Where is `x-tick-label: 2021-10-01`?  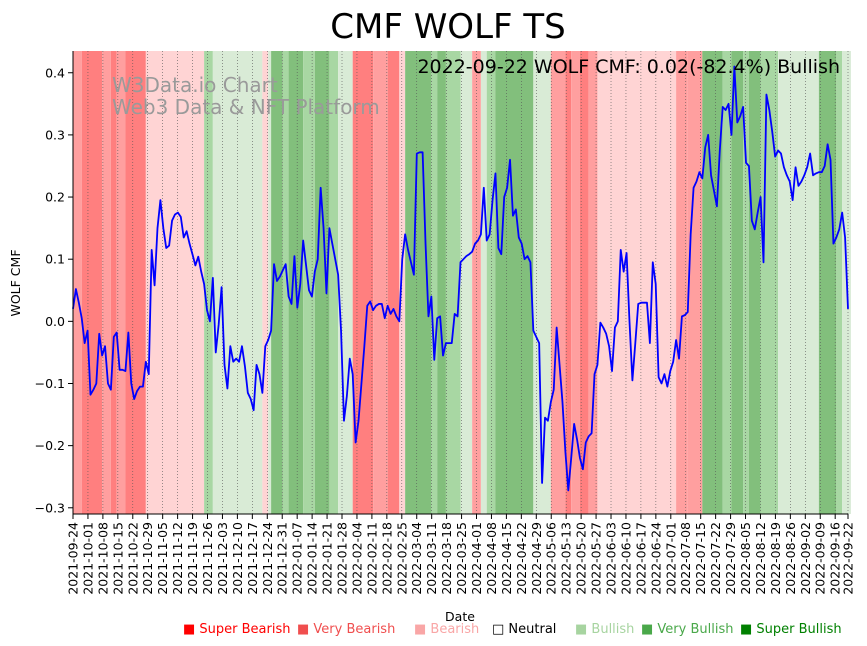 x-tick-label: 2021-10-01 is located at coordinates (87, 558).